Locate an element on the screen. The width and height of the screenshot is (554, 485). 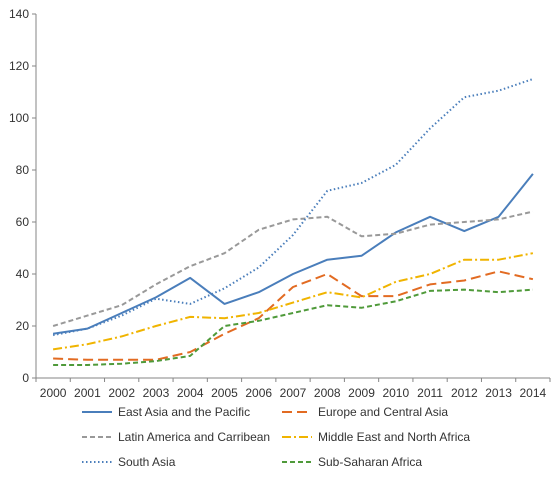
y-tick-label: 140 is located at coordinates (19, 14).